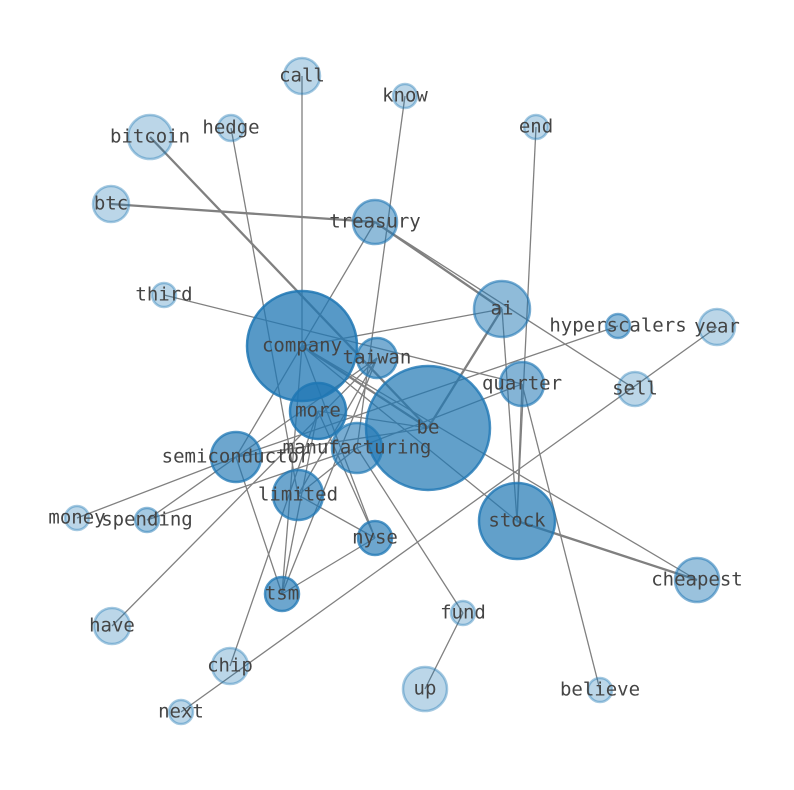 The height and width of the screenshot is (790, 794). I want to click on node-label: cheapest, so click(697, 580).